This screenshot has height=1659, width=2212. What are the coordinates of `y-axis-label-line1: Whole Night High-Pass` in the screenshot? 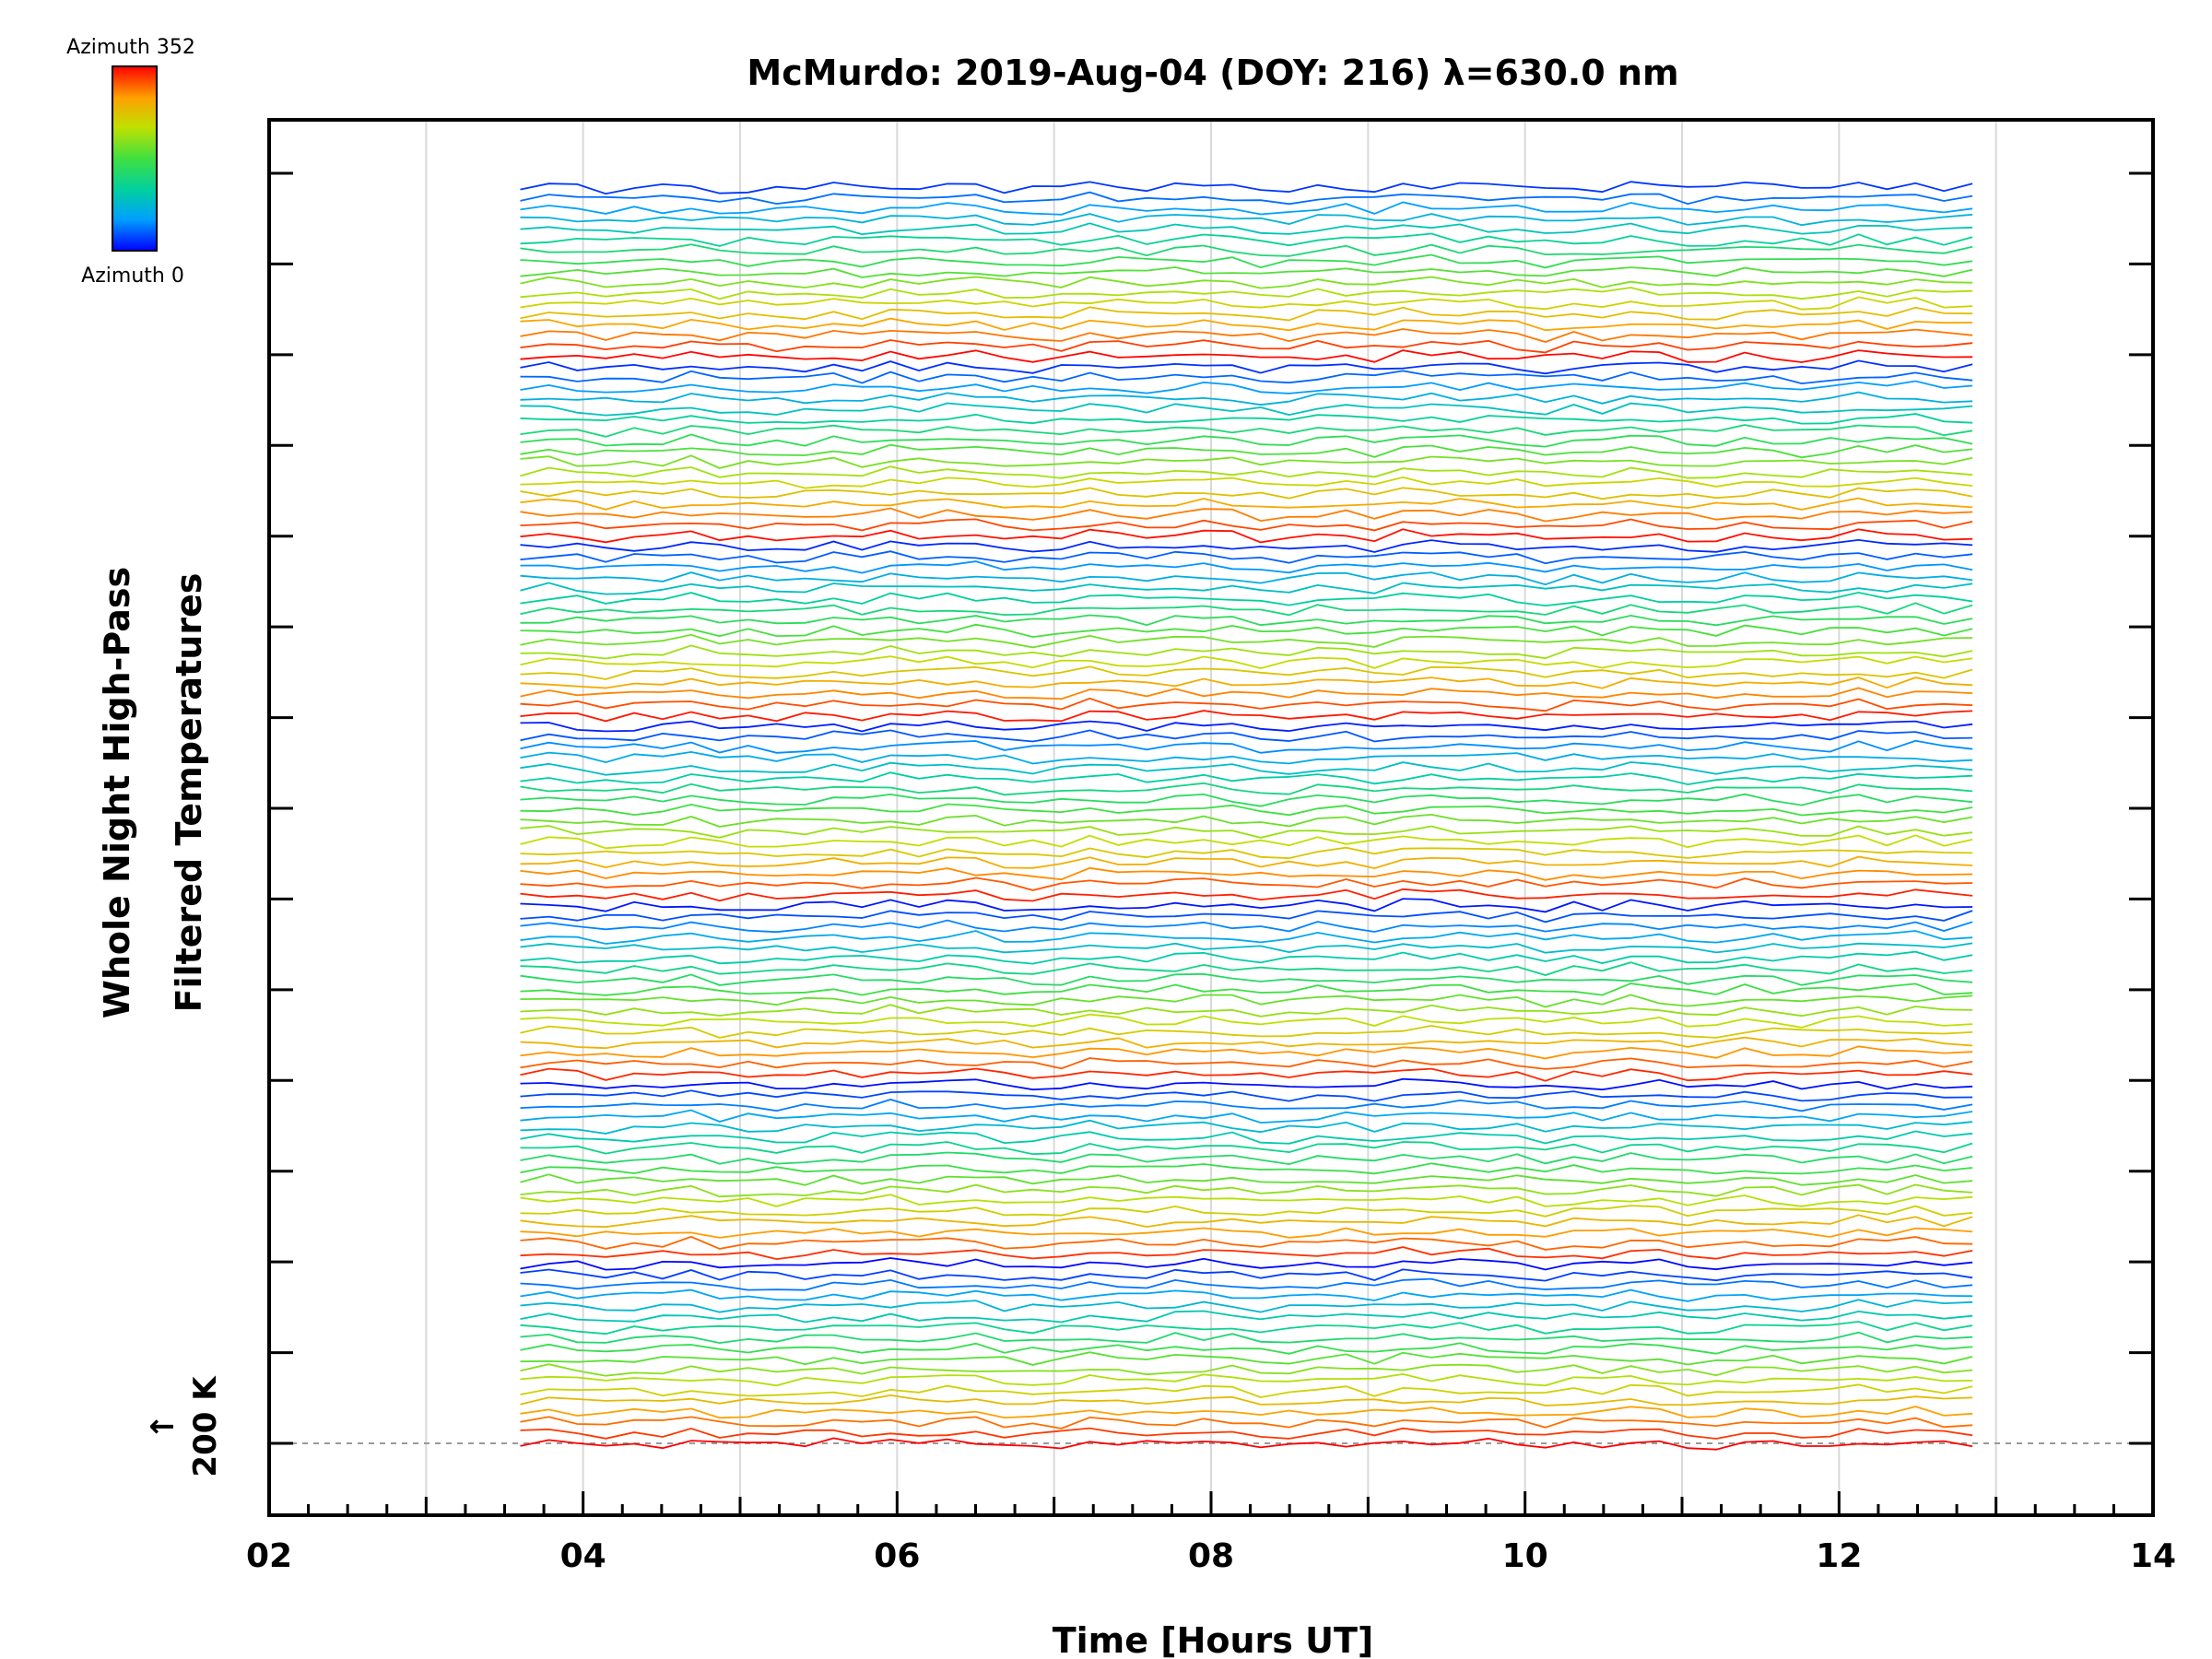 It's located at (117, 792).